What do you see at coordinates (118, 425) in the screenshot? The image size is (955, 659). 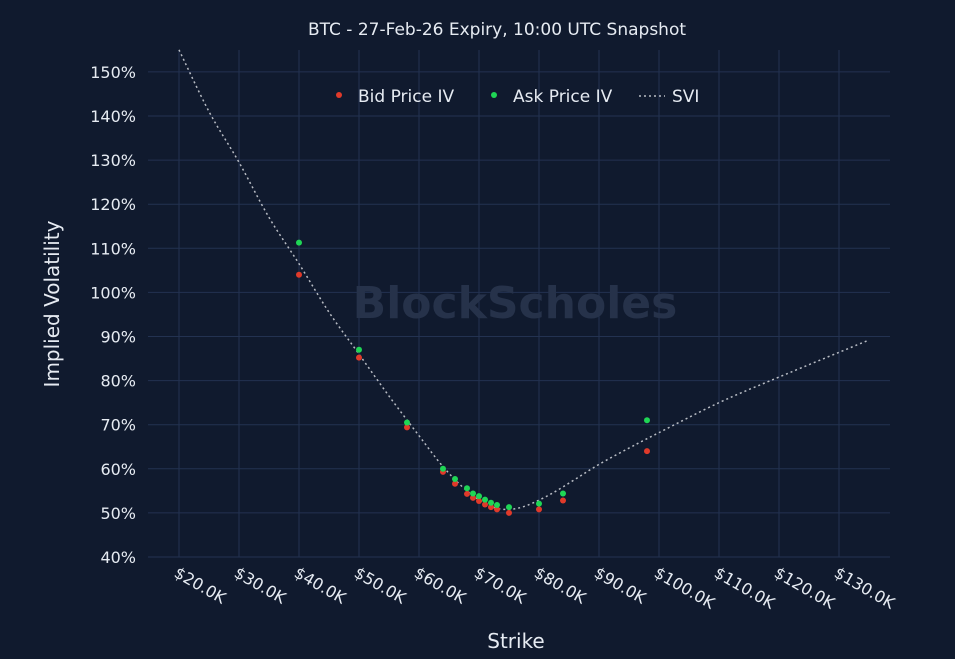 I see `y-tick-label: 70%` at bounding box center [118, 425].